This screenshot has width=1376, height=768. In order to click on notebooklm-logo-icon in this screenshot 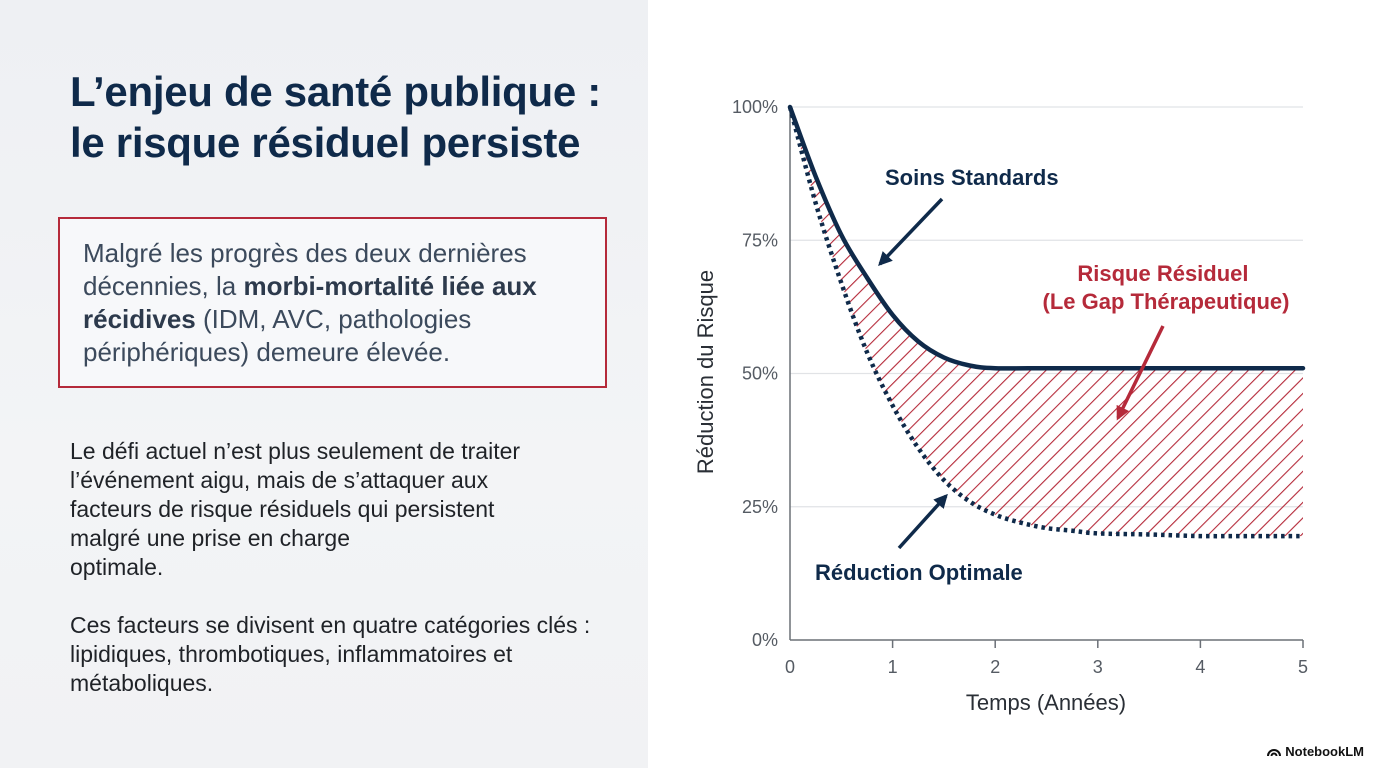, I will do `click(1274, 752)`.